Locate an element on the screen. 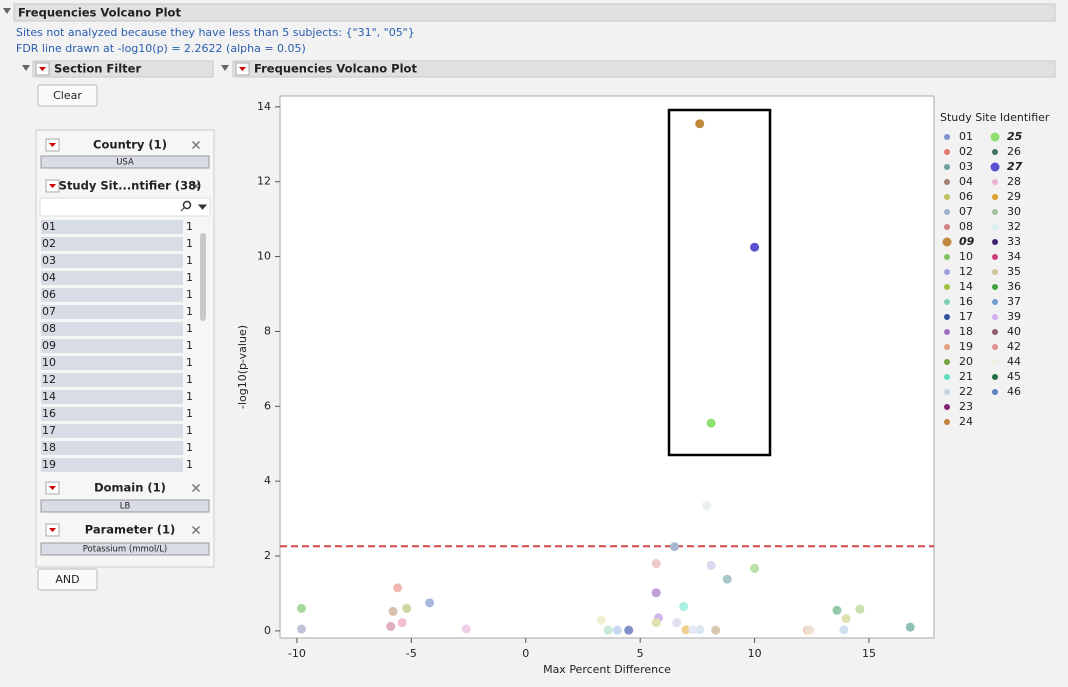  legend-label: 40 is located at coordinates (1014, 331).